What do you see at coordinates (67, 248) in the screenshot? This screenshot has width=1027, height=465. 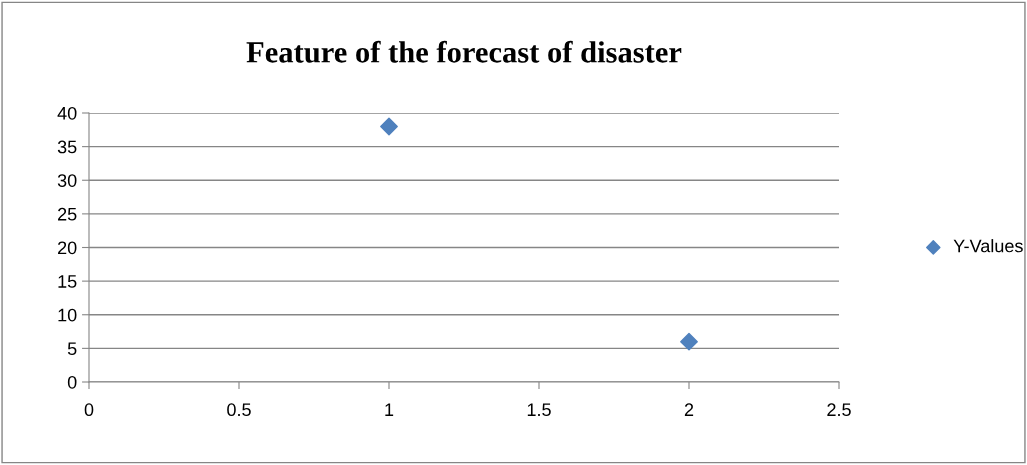 I see `y-tick-label: 20` at bounding box center [67, 248].